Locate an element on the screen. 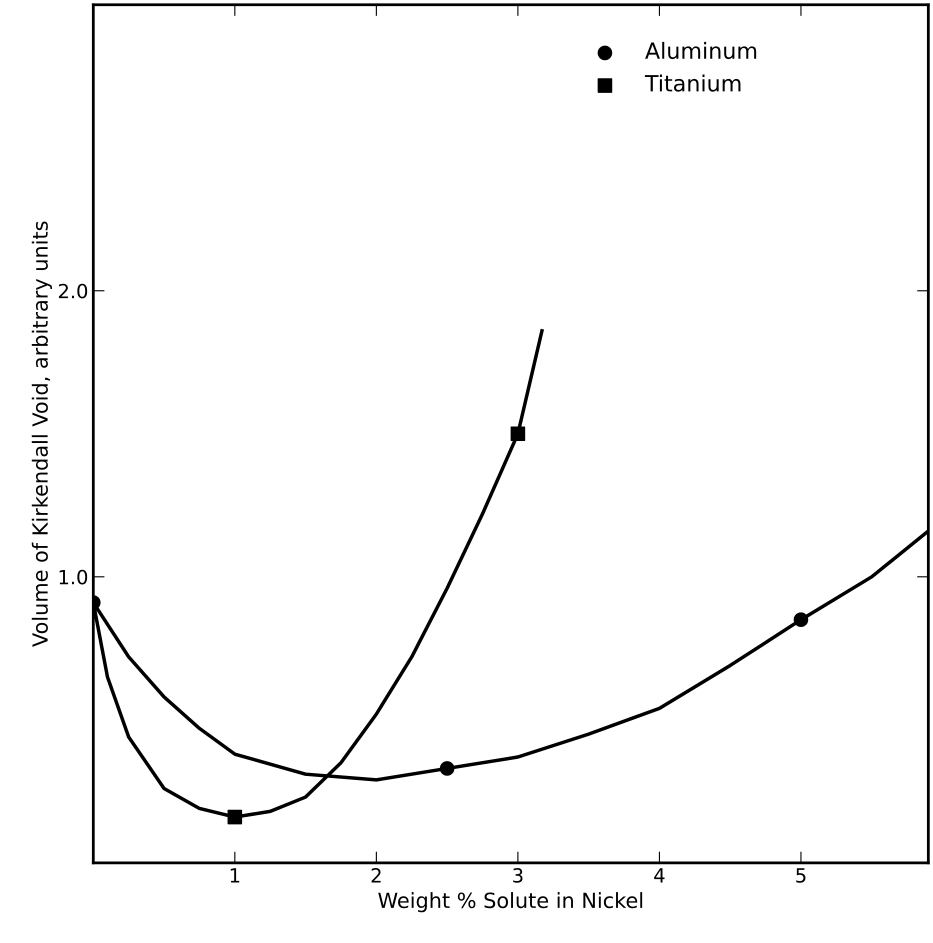  x-tick-label: 4 is located at coordinates (659, 875).